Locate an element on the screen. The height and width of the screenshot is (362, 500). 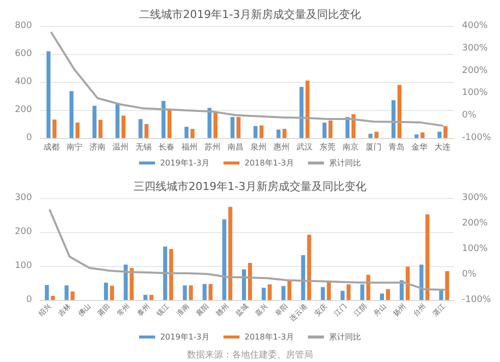
y2-tick-label: 300% is located at coordinates (475, 48).